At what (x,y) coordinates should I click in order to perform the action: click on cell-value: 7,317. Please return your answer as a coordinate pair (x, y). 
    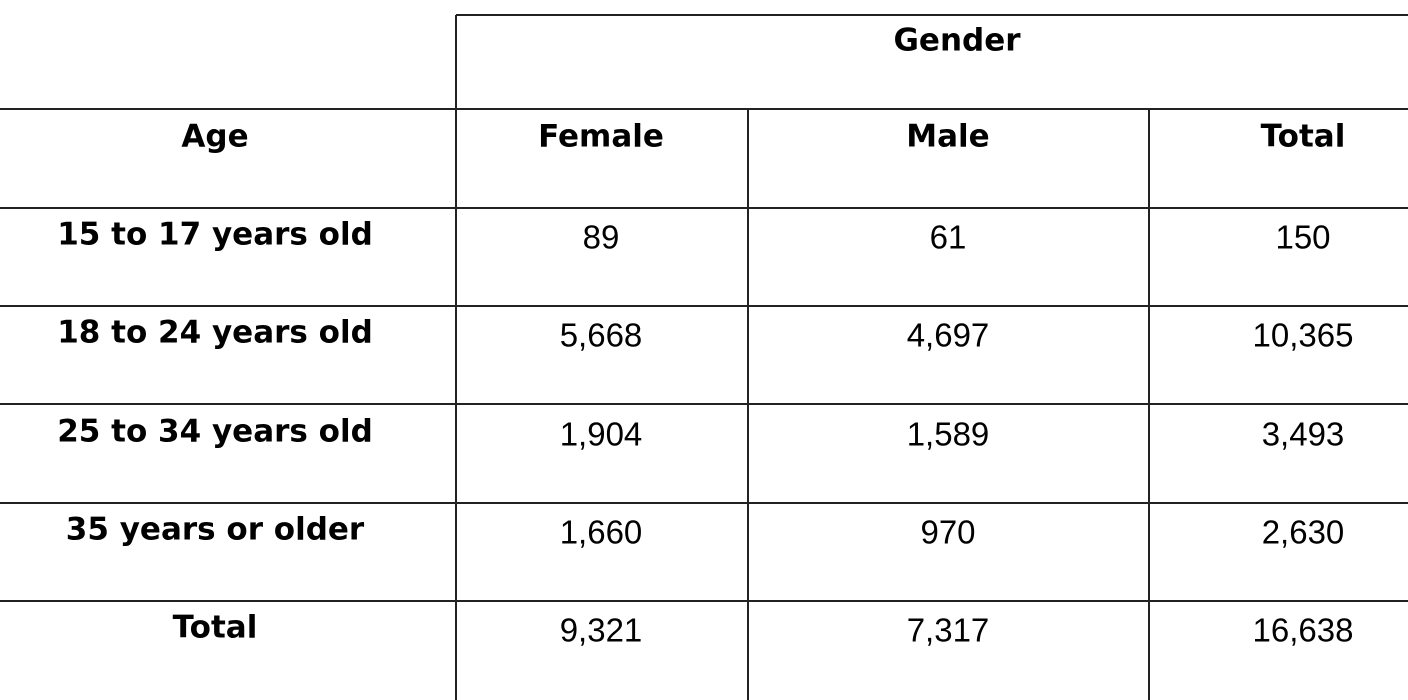
    Looking at the image, I should click on (948, 630).